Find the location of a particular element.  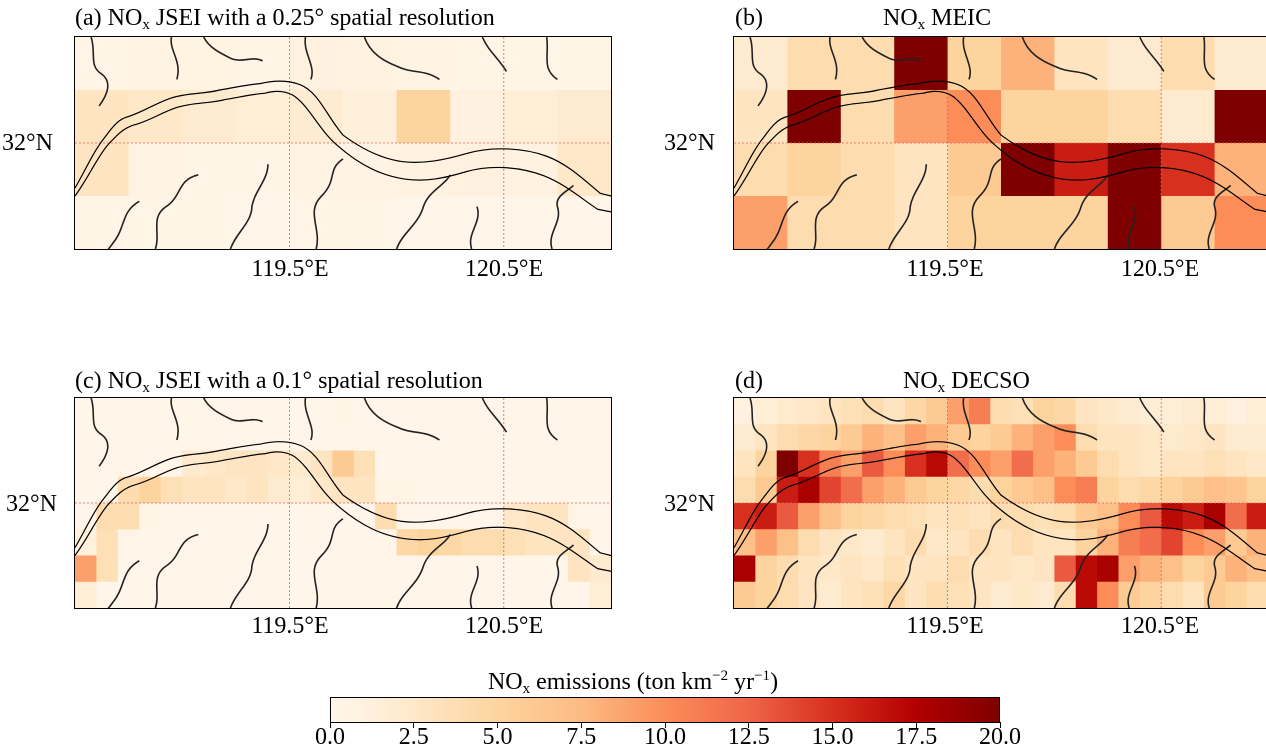

colorbar-tick-label: 10.0 is located at coordinates (665, 737).